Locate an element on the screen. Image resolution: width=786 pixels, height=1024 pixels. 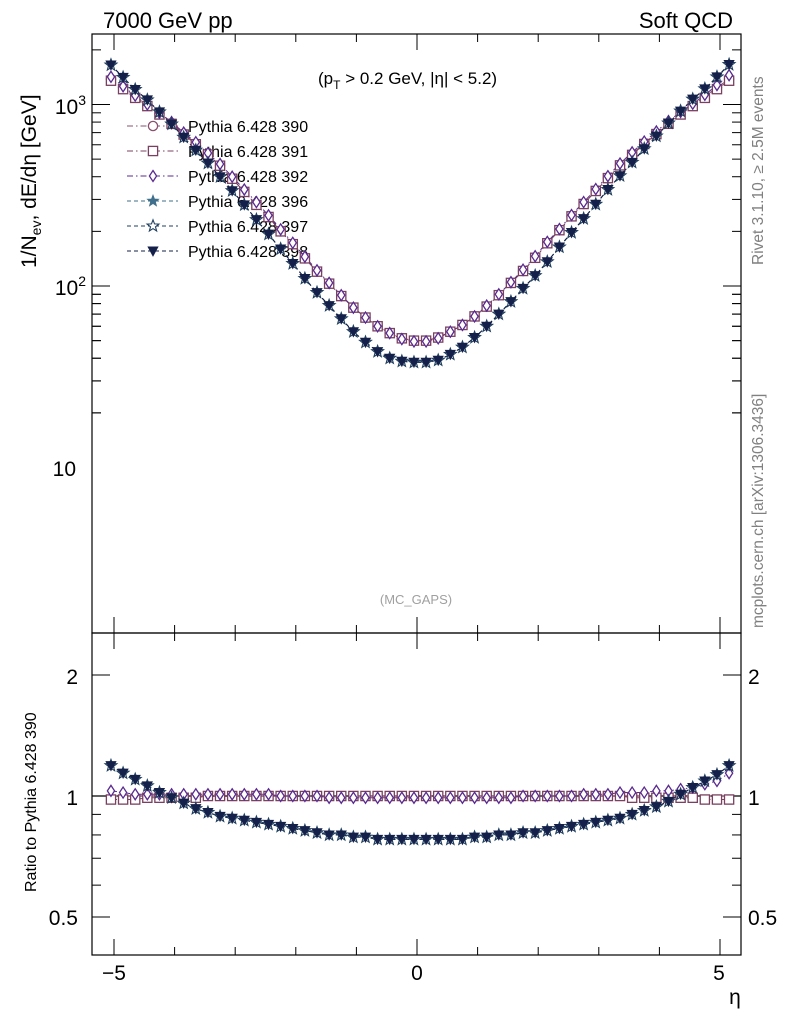
ytick-label-1000: 103 is located at coordinates (70, 105).